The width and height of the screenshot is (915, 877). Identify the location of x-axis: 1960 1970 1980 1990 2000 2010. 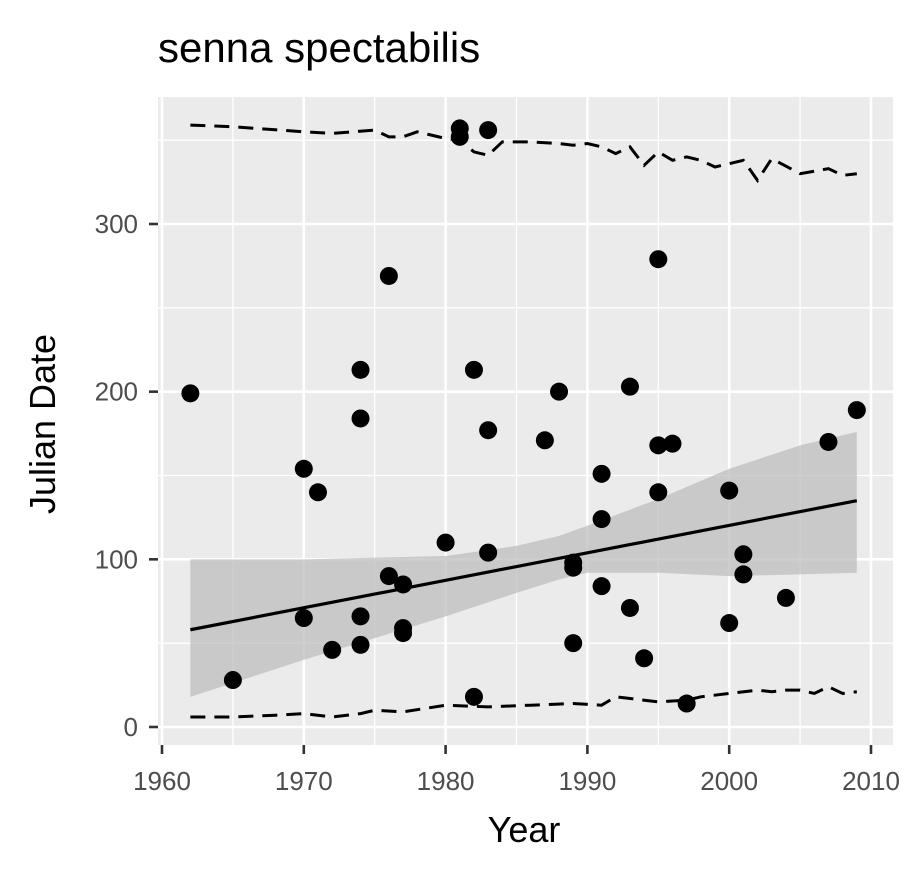
(516, 770).